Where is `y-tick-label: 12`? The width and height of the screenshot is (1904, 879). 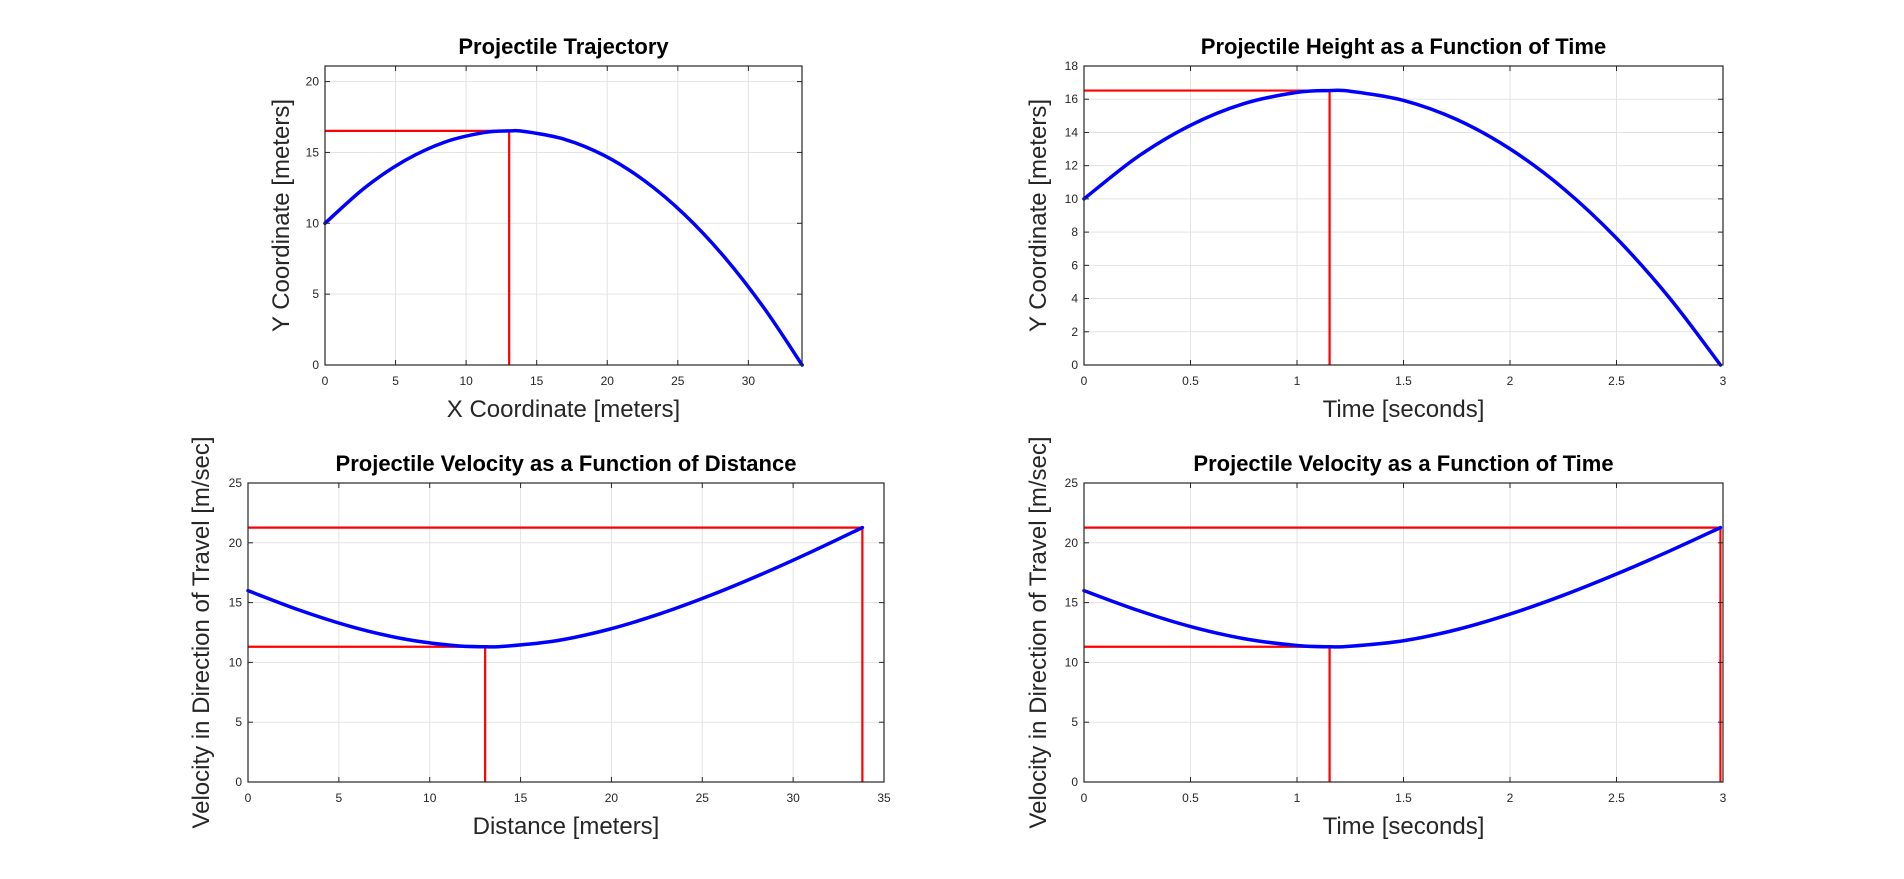
y-tick-label: 12 is located at coordinates (1072, 166).